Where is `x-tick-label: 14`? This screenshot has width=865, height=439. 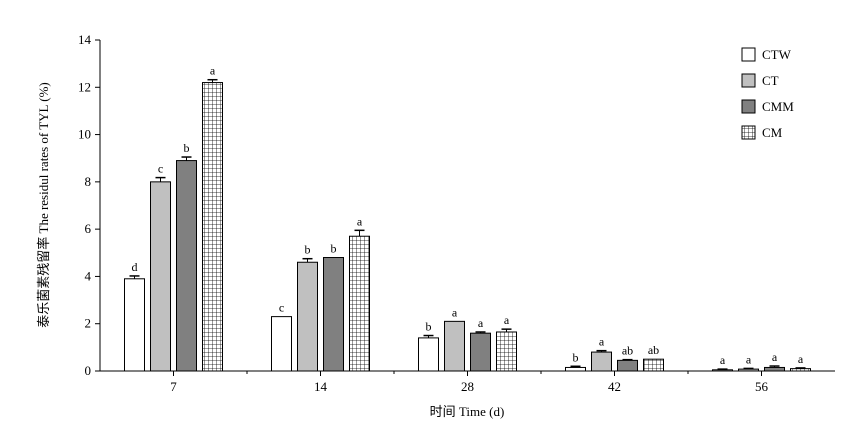 x-tick-label: 14 is located at coordinates (321, 386).